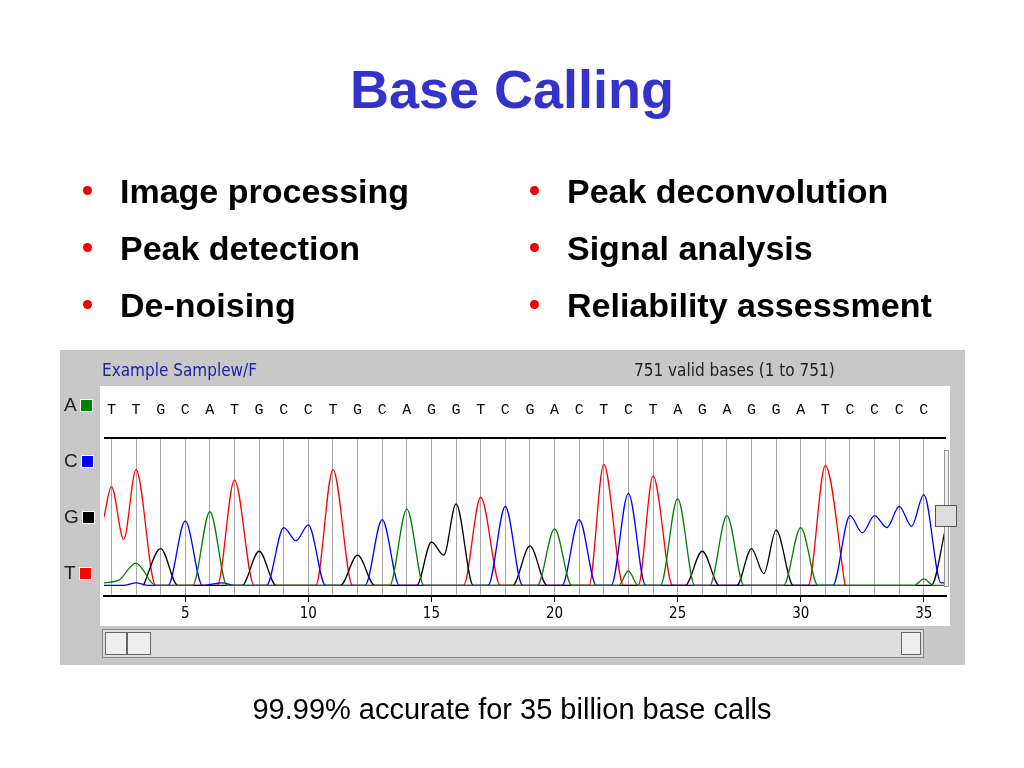 Image resolution: width=1024 pixels, height=768 pixels. Describe the element at coordinates (512, 709) in the screenshot. I see `text: 99.99% accurate for 35 billion base calls` at that location.